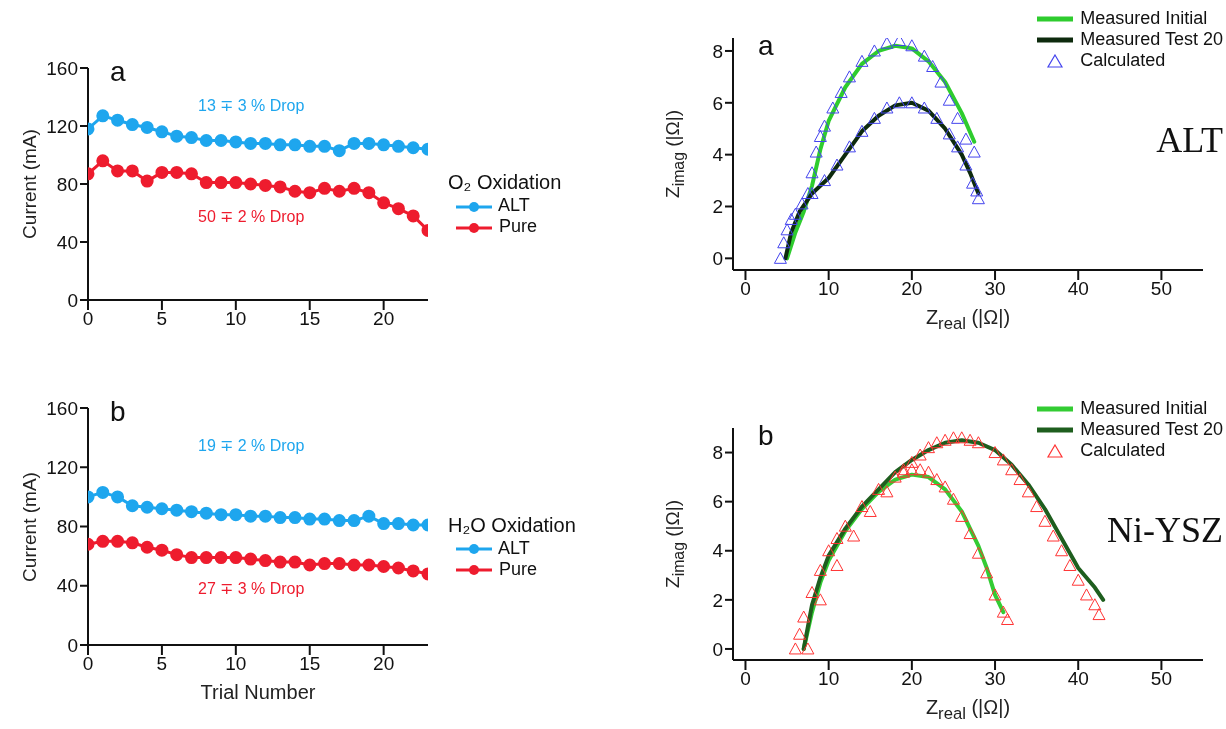  I want to click on annotation: Ni-YSZ, so click(1165, 530).